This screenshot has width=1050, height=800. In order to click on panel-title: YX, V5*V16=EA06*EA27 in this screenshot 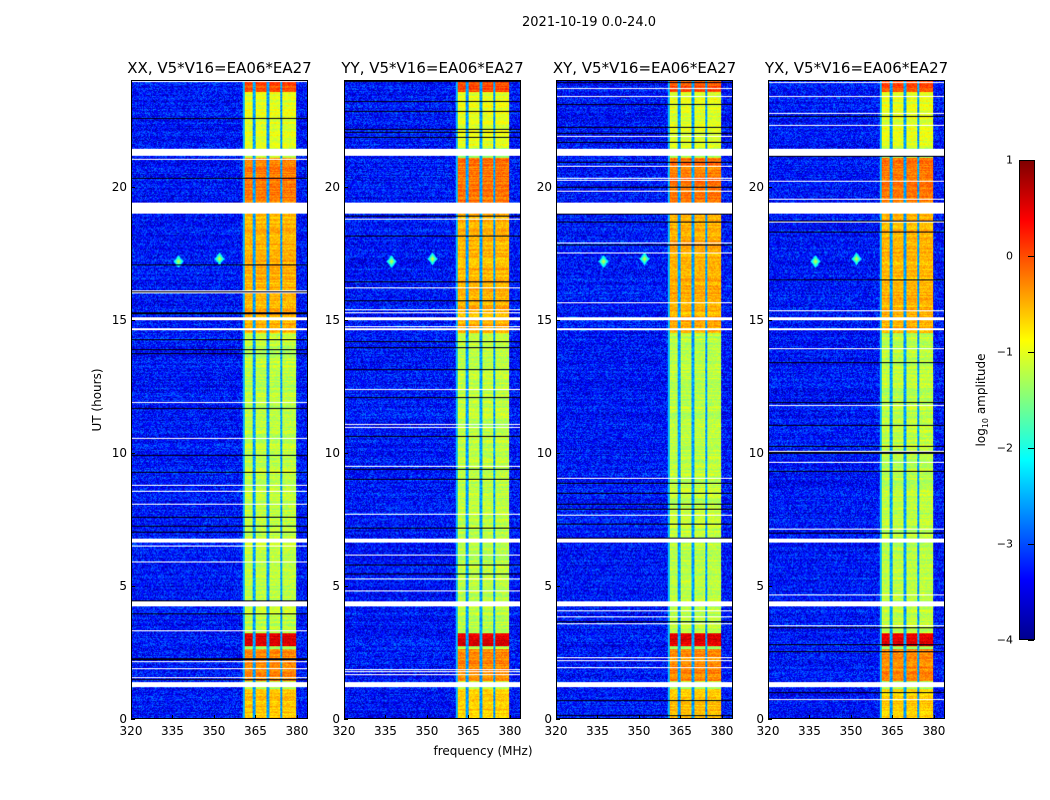, I will do `click(856, 68)`.